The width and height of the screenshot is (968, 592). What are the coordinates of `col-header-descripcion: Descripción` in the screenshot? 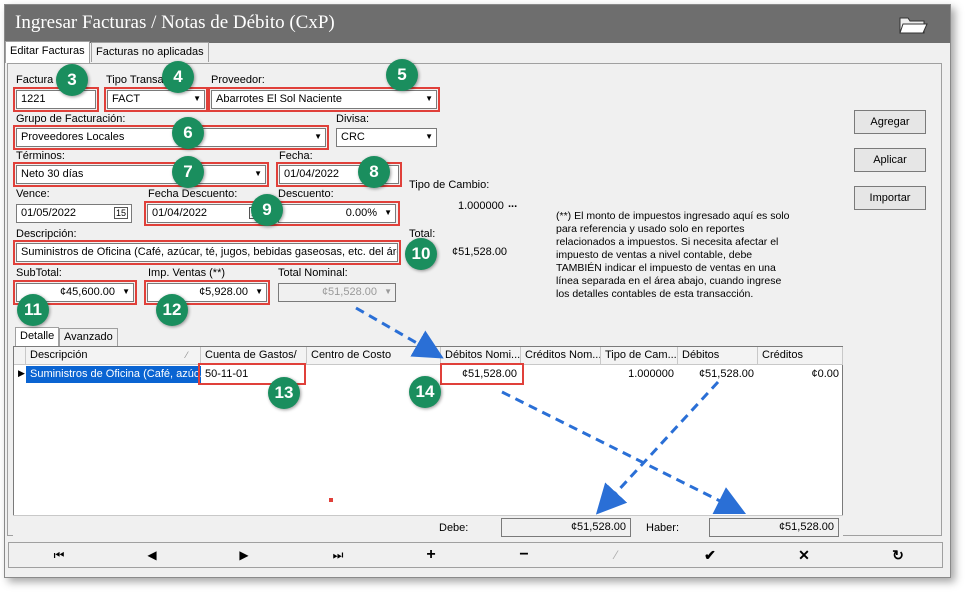 It's located at (113, 356).